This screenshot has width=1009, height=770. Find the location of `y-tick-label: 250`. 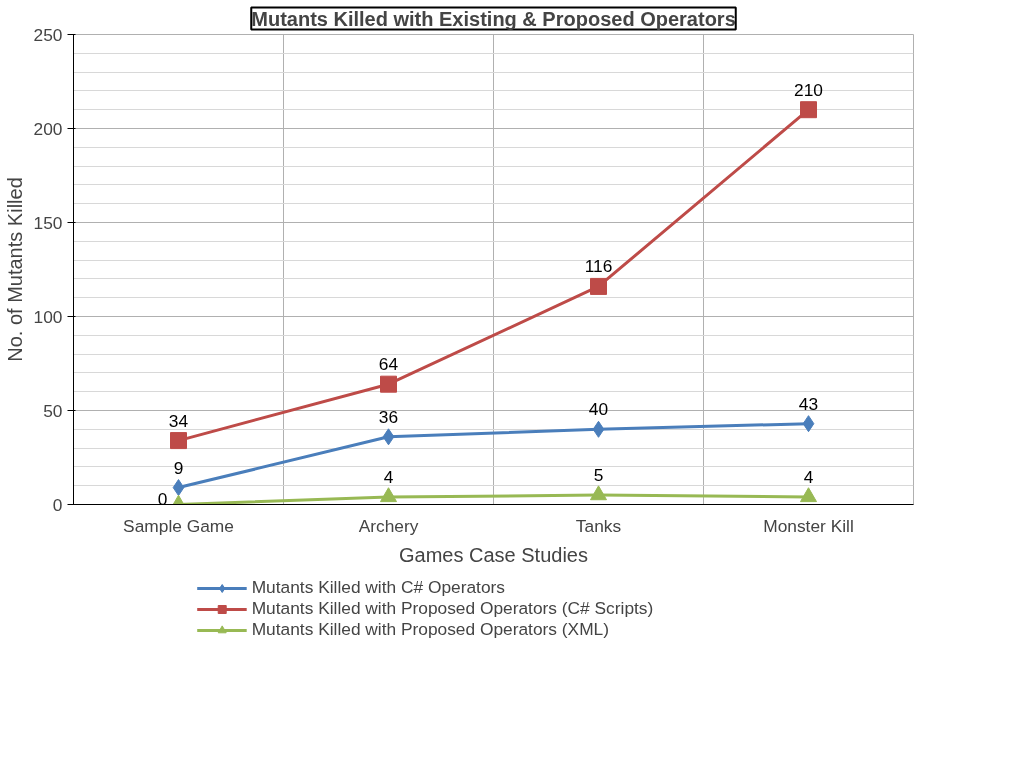

y-tick-label: 250 is located at coordinates (48, 34).